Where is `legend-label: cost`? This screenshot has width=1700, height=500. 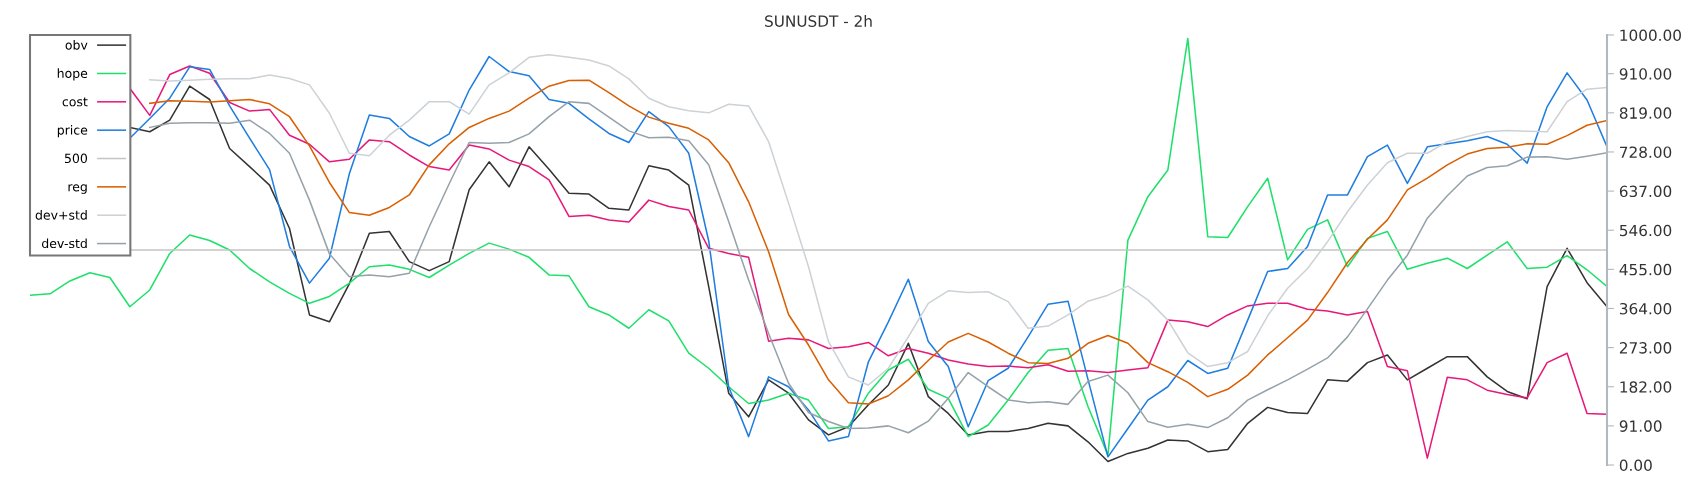 legend-label: cost is located at coordinates (75, 102).